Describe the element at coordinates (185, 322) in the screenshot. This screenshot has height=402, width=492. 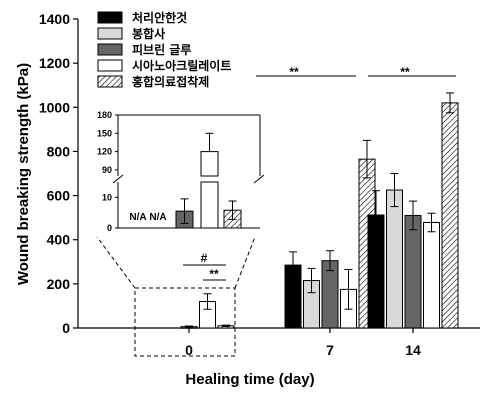
I see `zoom-region-box` at that location.